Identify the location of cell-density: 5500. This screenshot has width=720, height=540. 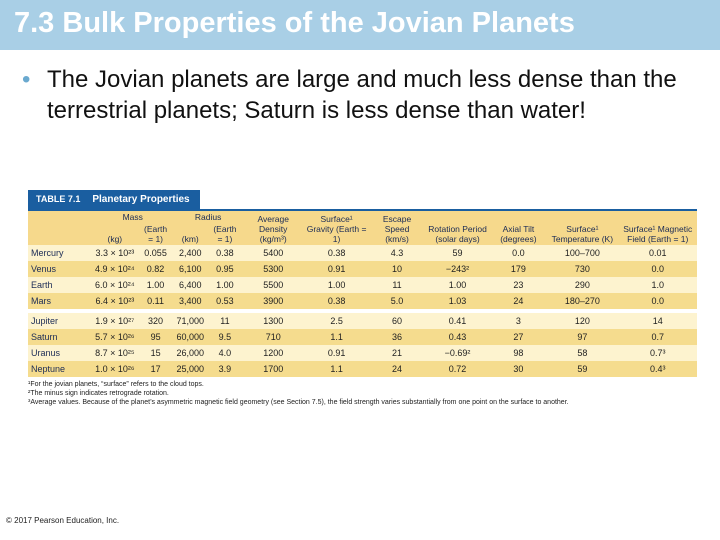
(273, 285).